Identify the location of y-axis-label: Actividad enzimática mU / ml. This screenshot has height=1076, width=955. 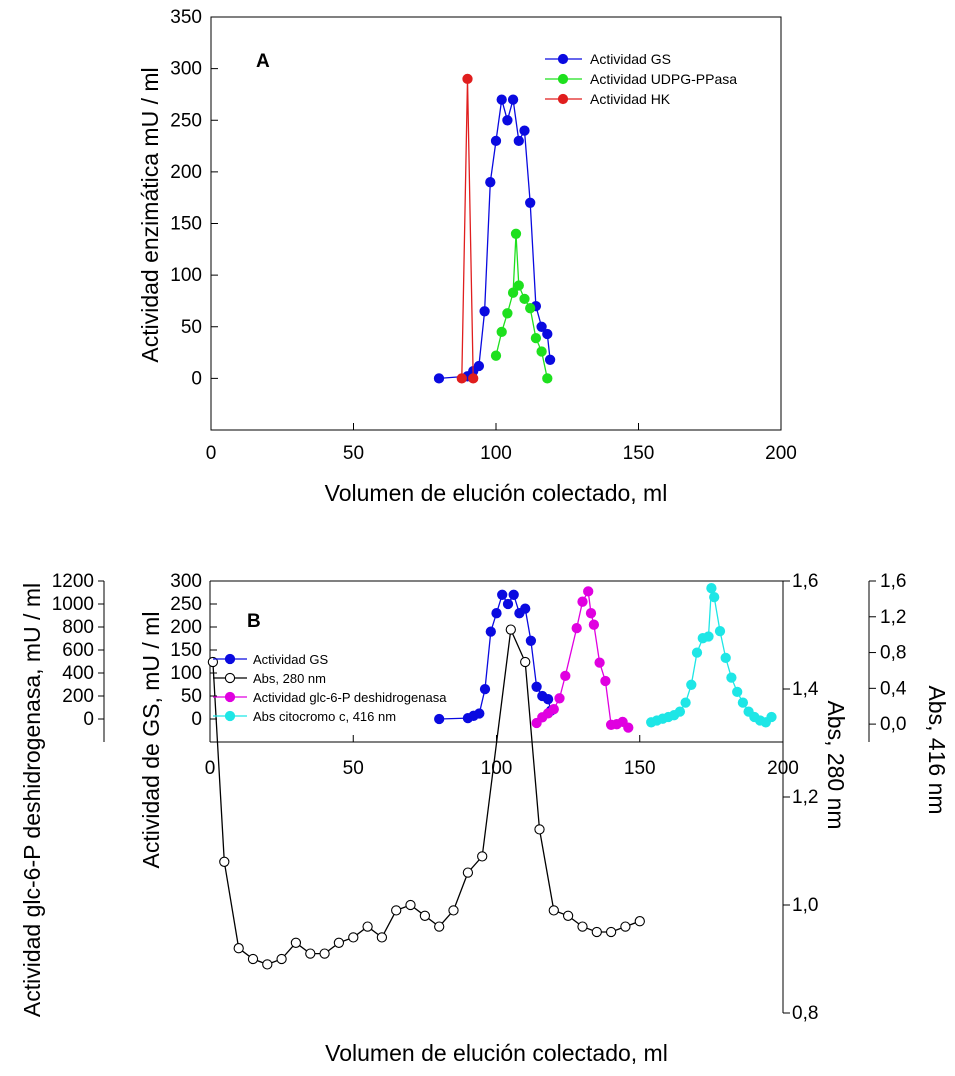
(150, 214).